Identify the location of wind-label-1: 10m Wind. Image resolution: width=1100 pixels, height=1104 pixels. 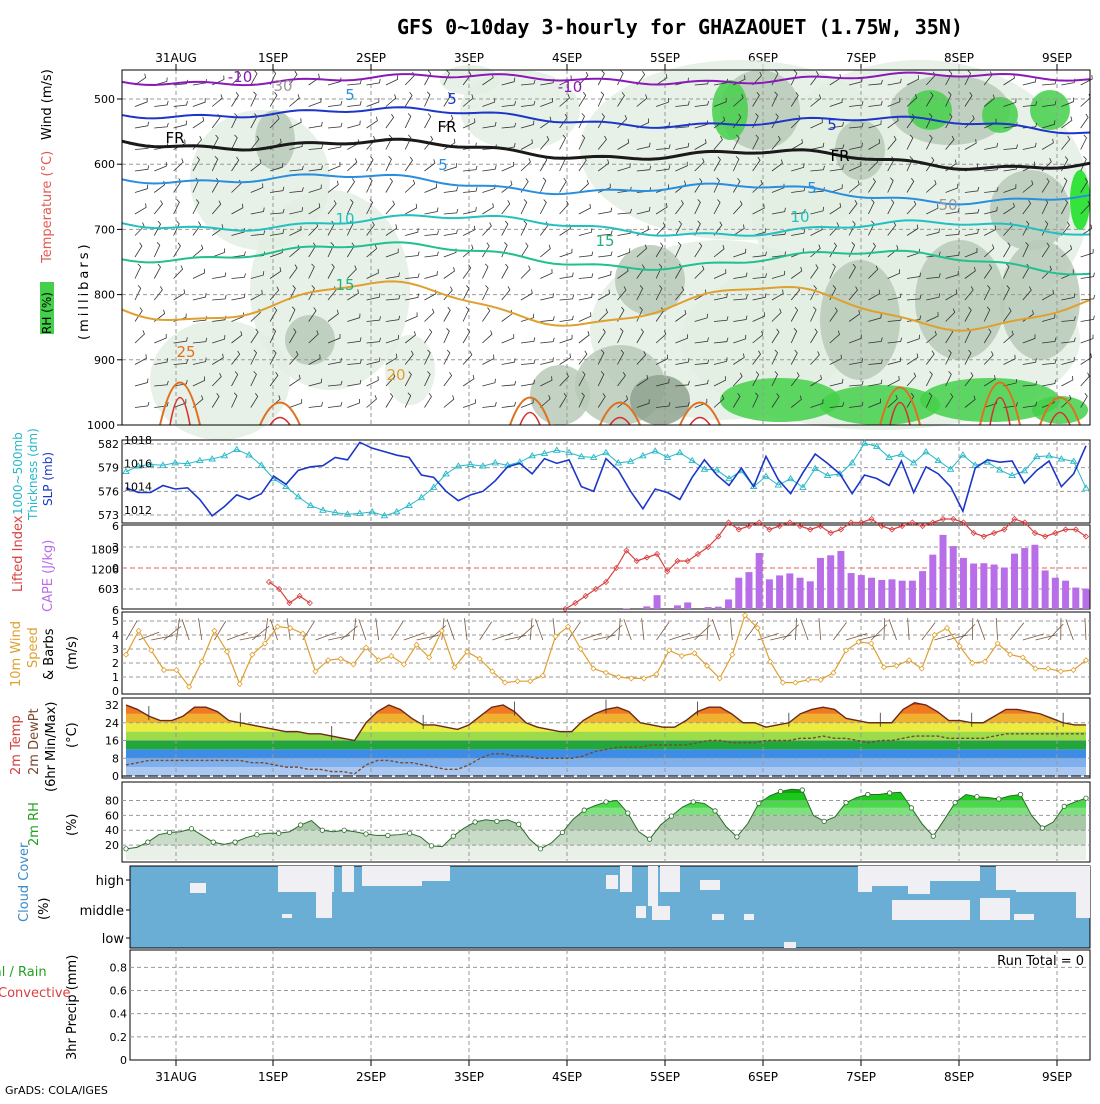
(16, 654).